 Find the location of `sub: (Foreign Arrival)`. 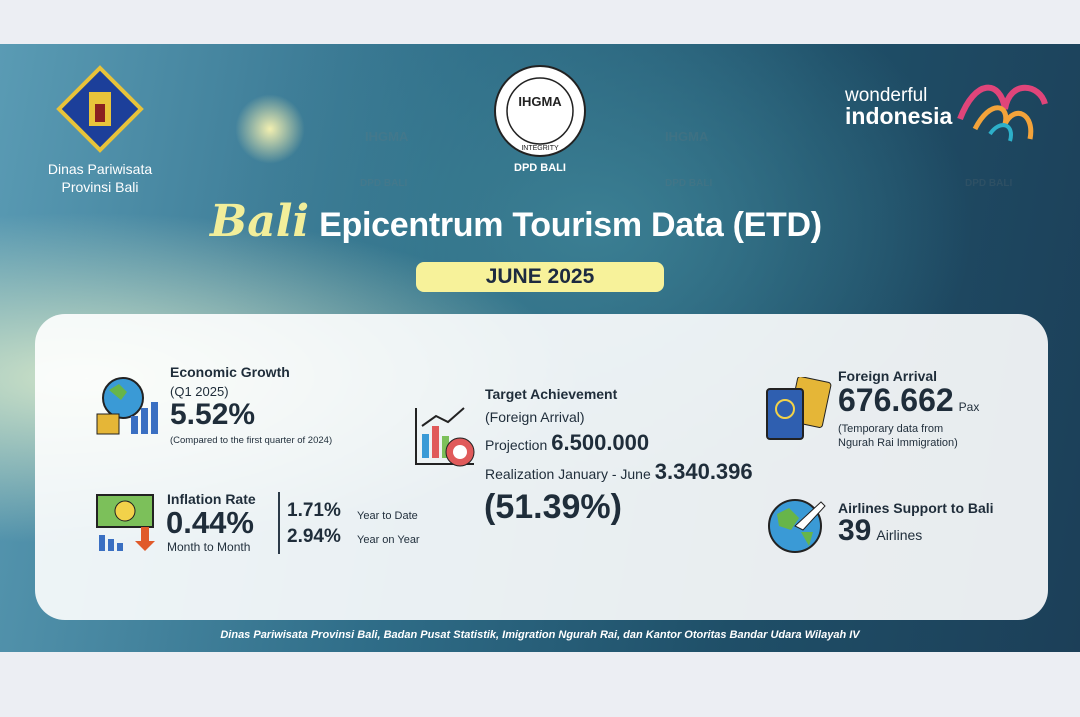

sub: (Foreign Arrival) is located at coordinates (535, 417).